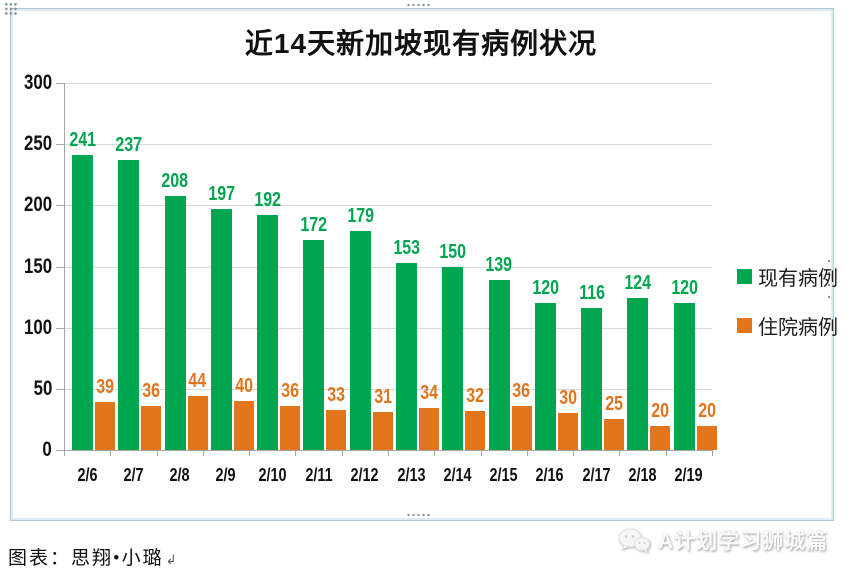 The image size is (853, 575). I want to click on x-axis-label: 2/14, so click(457, 475).